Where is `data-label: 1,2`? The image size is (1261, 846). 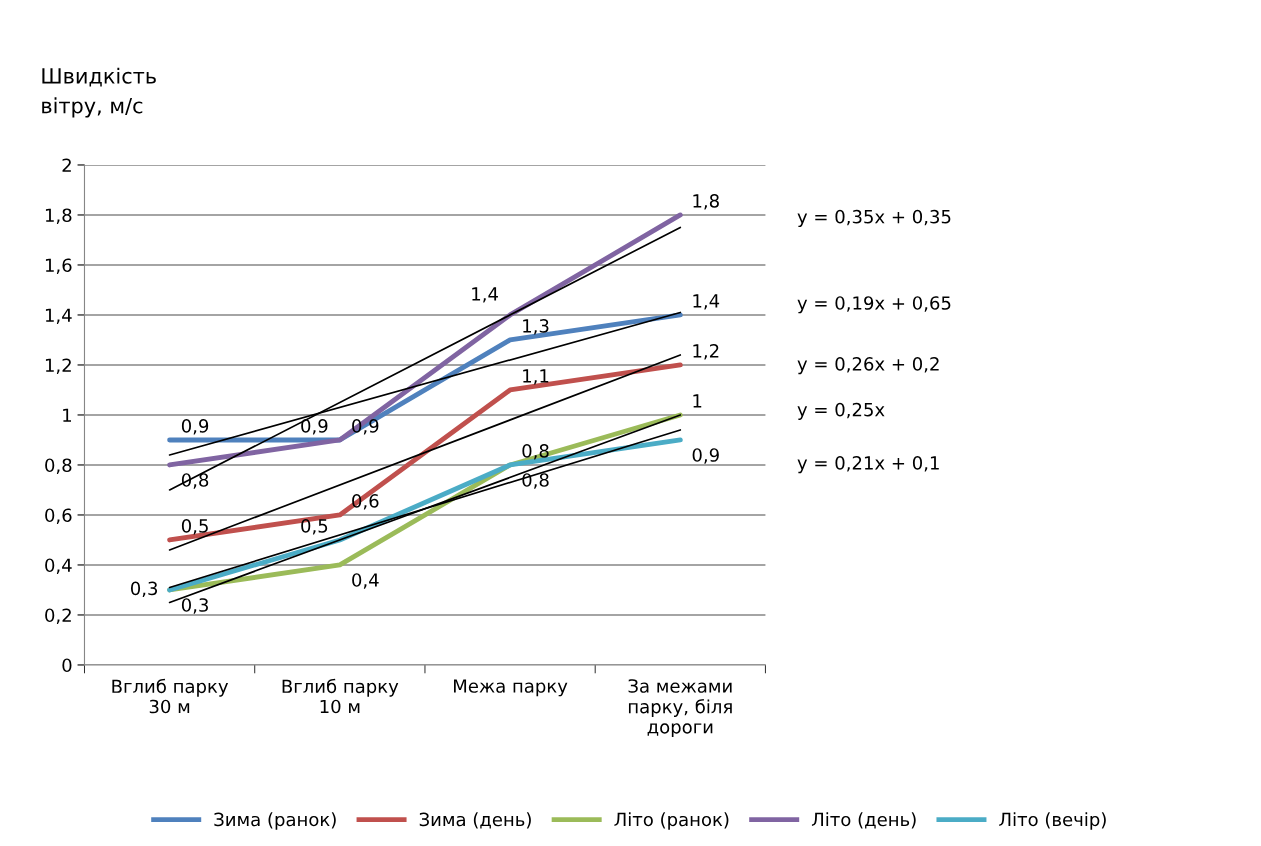 data-label: 1,2 is located at coordinates (706, 352).